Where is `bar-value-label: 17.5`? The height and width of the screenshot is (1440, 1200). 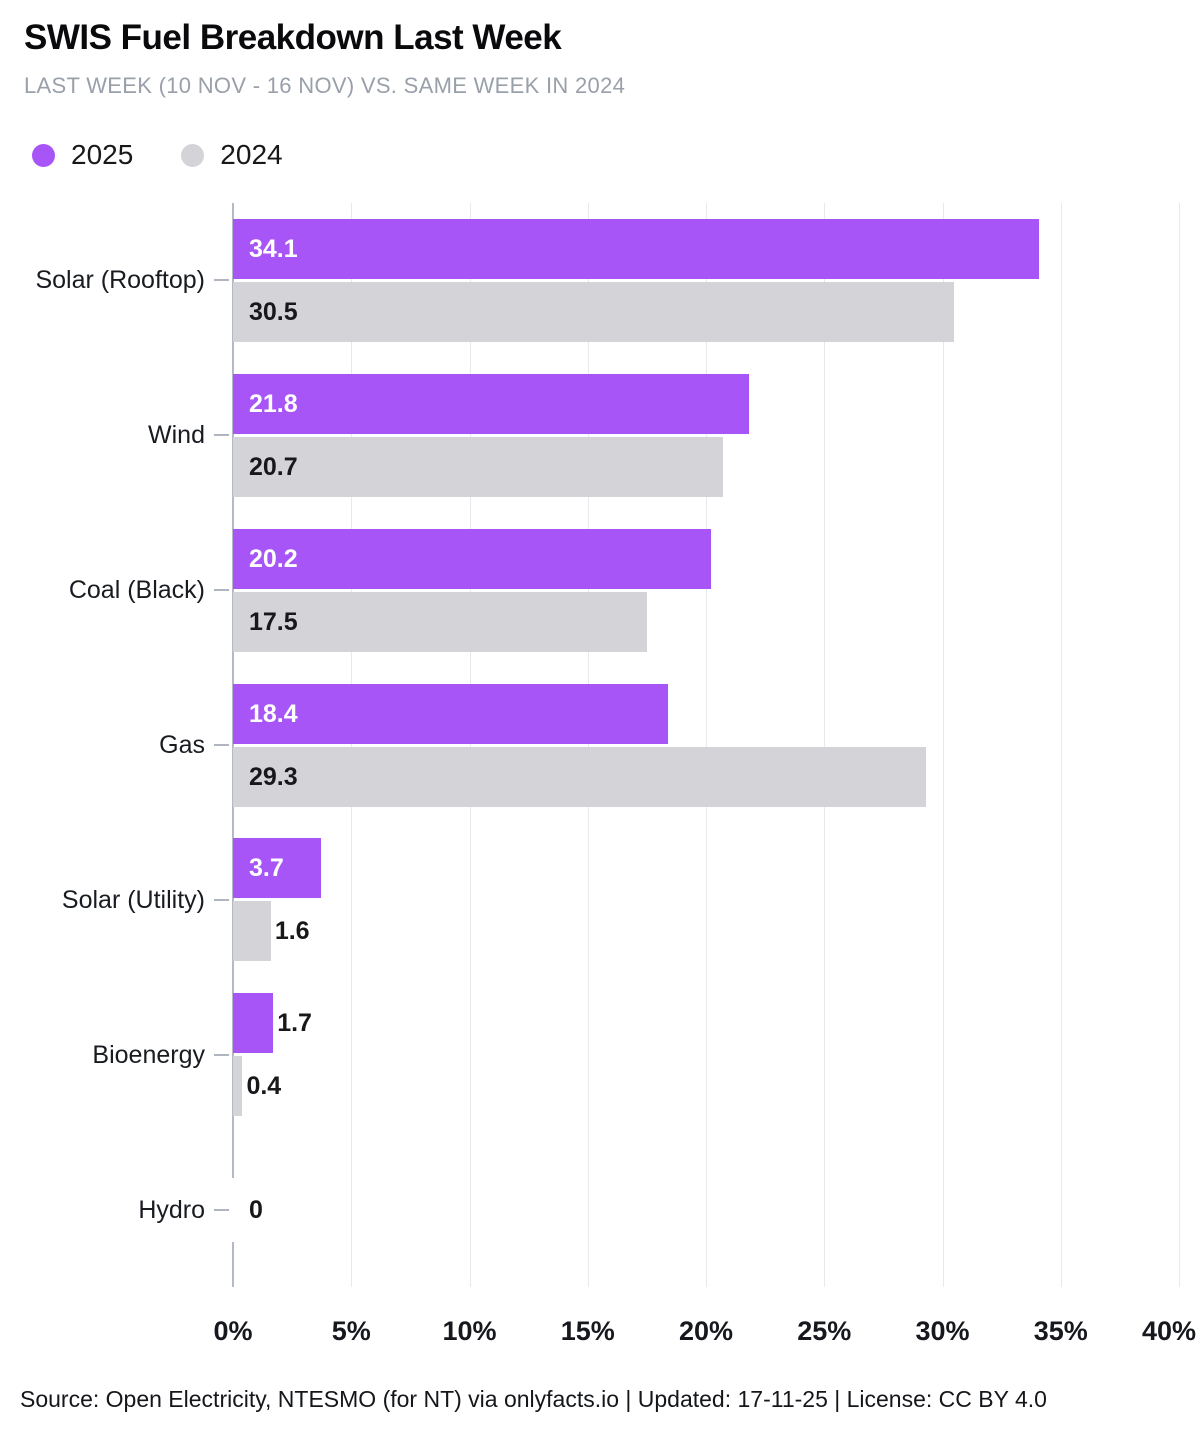 bar-value-label: 17.5 is located at coordinates (273, 621).